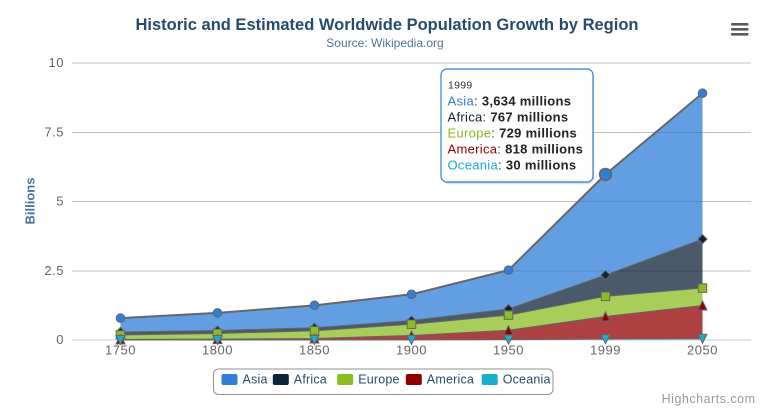 The width and height of the screenshot is (769, 416). What do you see at coordinates (314, 350) in the screenshot?
I see `svg-text: 1850` at bounding box center [314, 350].